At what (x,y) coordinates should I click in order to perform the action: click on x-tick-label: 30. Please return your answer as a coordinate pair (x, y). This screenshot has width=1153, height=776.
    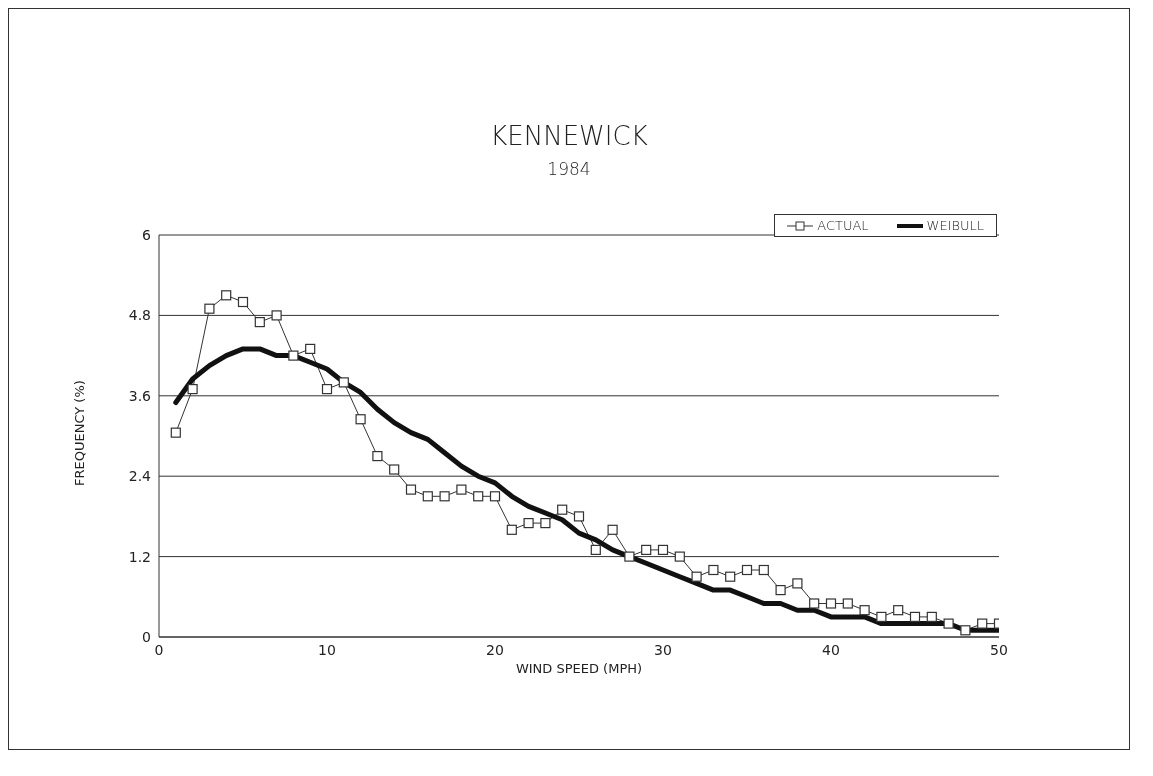
    Looking at the image, I should click on (663, 649).